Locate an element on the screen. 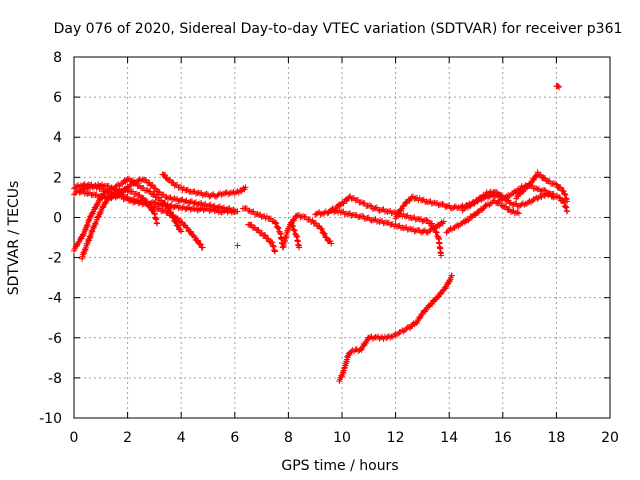  y-tick-label: -2 is located at coordinates (55, 259).